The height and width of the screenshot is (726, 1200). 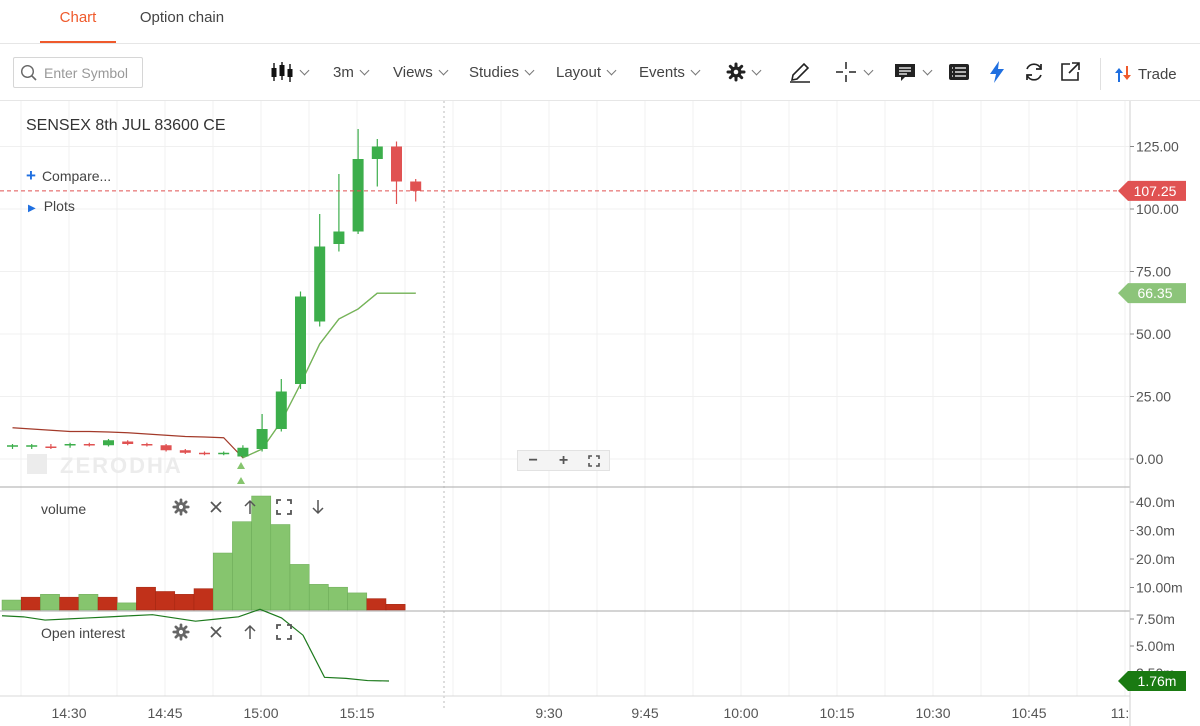 I want to click on volume-tick-label: 20.0m, so click(x=1155, y=559).